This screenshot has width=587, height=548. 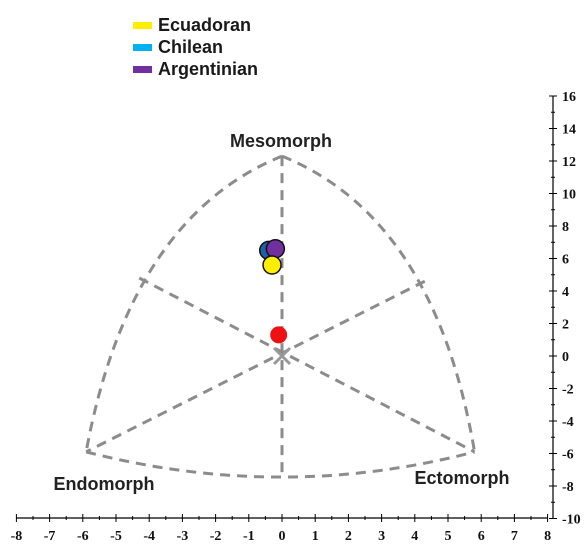 What do you see at coordinates (565, 309) in the screenshot?
I see `y-axis: 16 14 12 10 8 6 4 2 0 -2 -4 -6 -8 -10` at bounding box center [565, 309].